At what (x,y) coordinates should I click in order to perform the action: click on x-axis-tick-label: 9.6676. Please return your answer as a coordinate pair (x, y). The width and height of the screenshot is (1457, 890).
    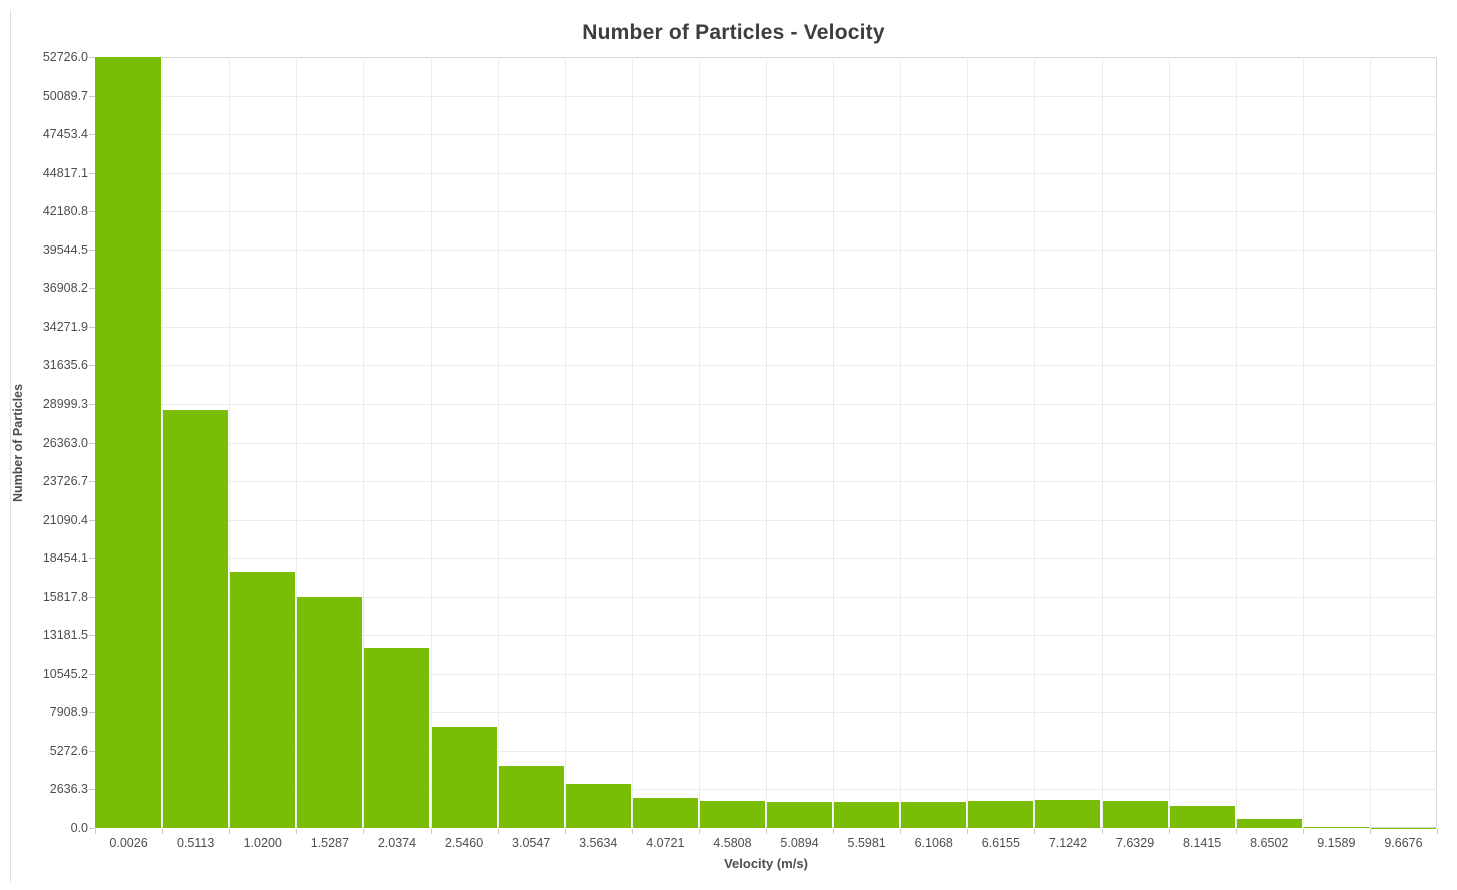
    Looking at the image, I should click on (1403, 843).